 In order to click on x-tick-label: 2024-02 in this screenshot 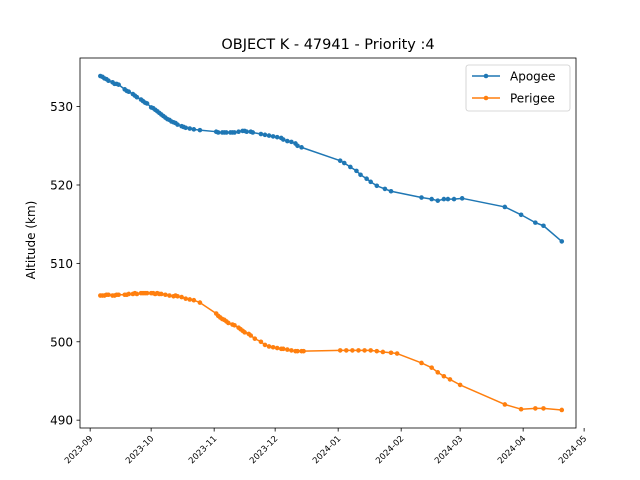, I will do `click(390, 450)`.